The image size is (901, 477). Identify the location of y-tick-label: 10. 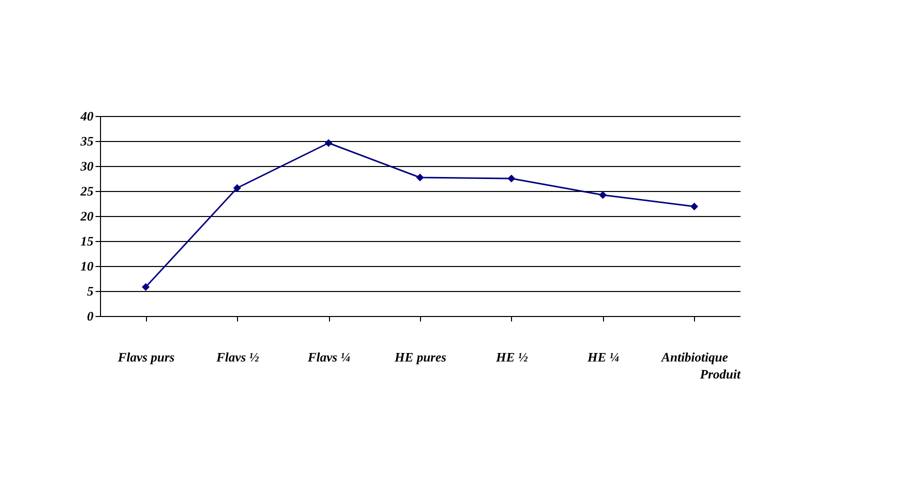
(87, 266).